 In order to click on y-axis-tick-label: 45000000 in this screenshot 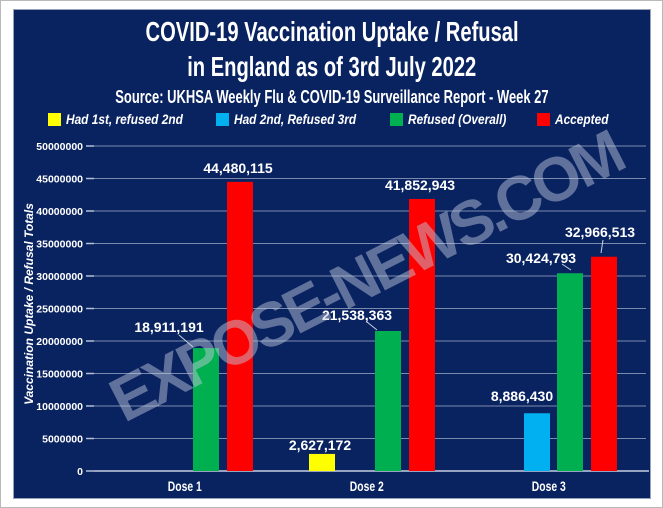, I will do `click(59, 180)`.